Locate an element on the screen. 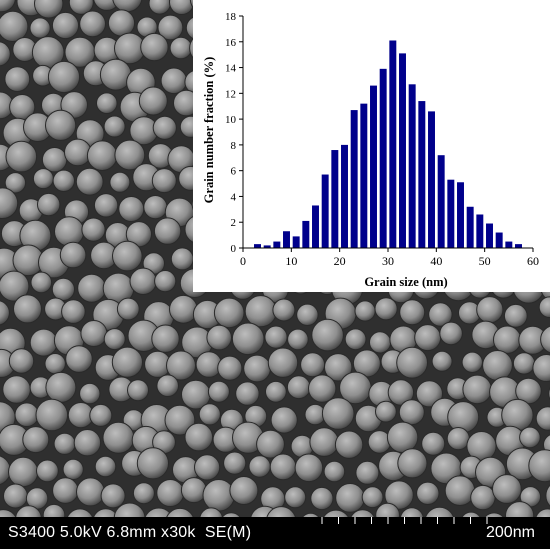  y-tick-label: 18 is located at coordinates (231, 17).